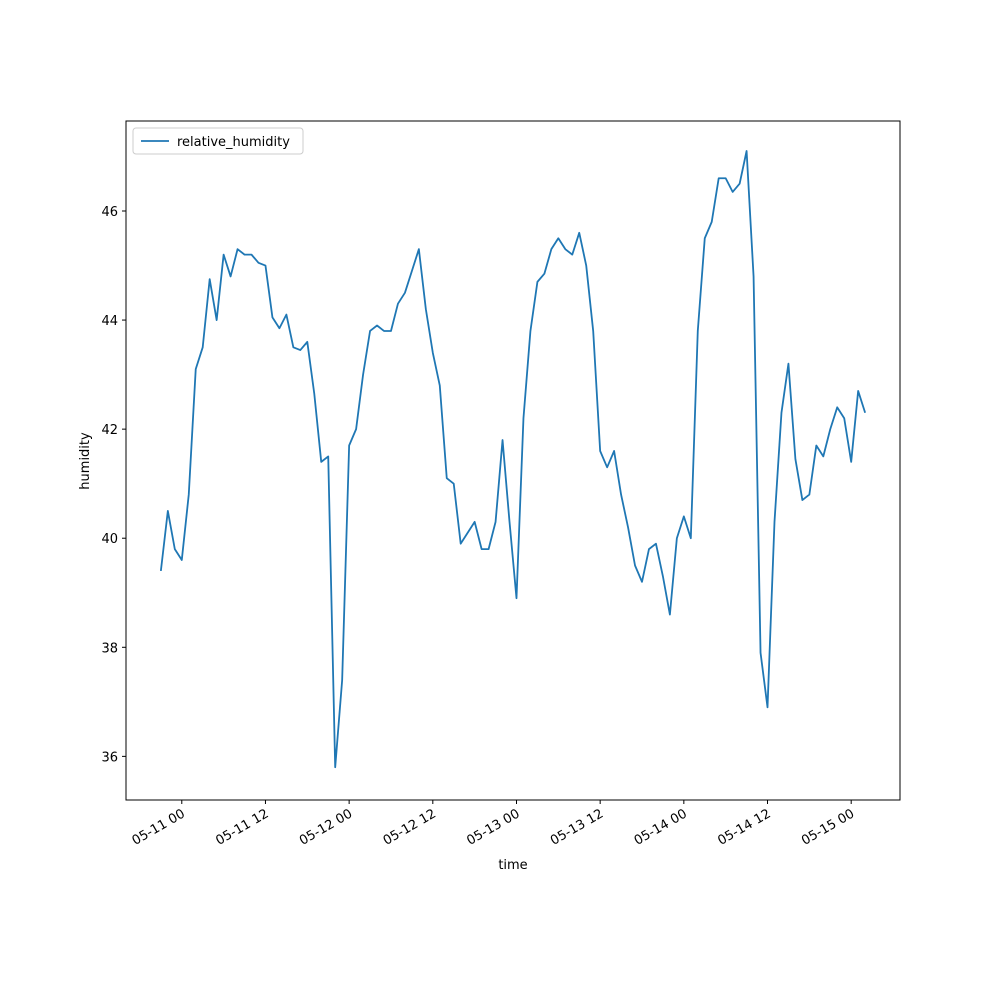  Describe the element at coordinates (85, 461) in the screenshot. I see `y-axis-label: humidity` at that location.